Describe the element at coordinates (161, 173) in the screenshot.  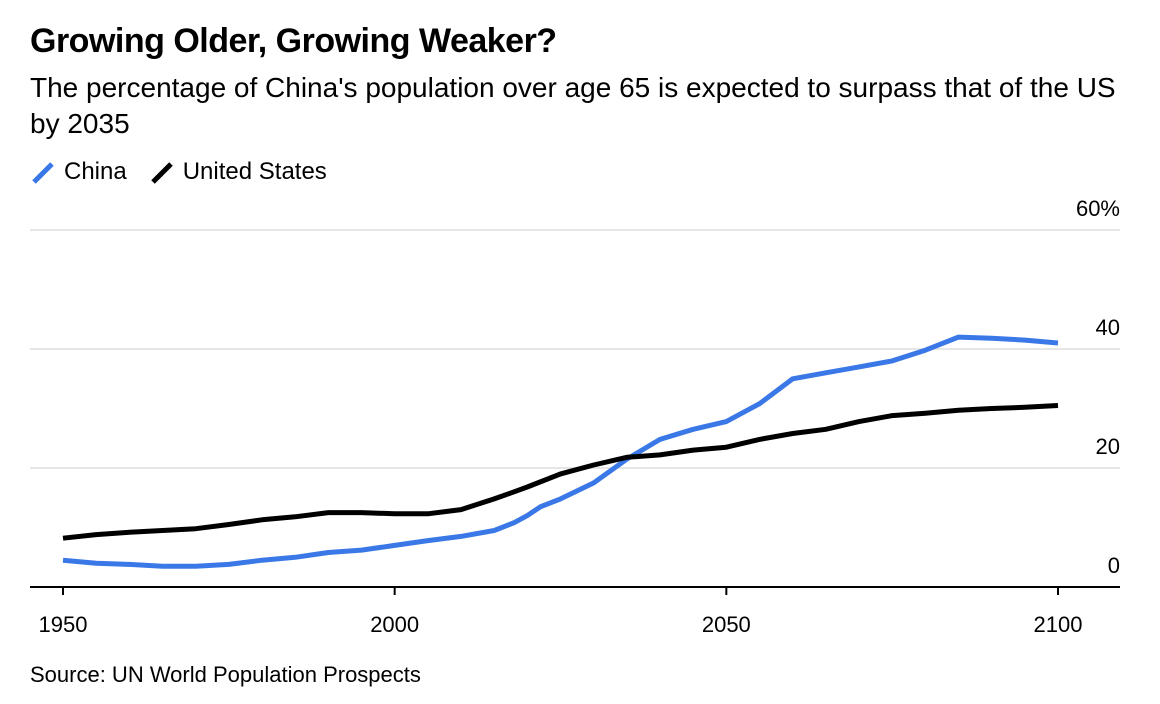
I see `legend-swatch-us-icon` at that location.